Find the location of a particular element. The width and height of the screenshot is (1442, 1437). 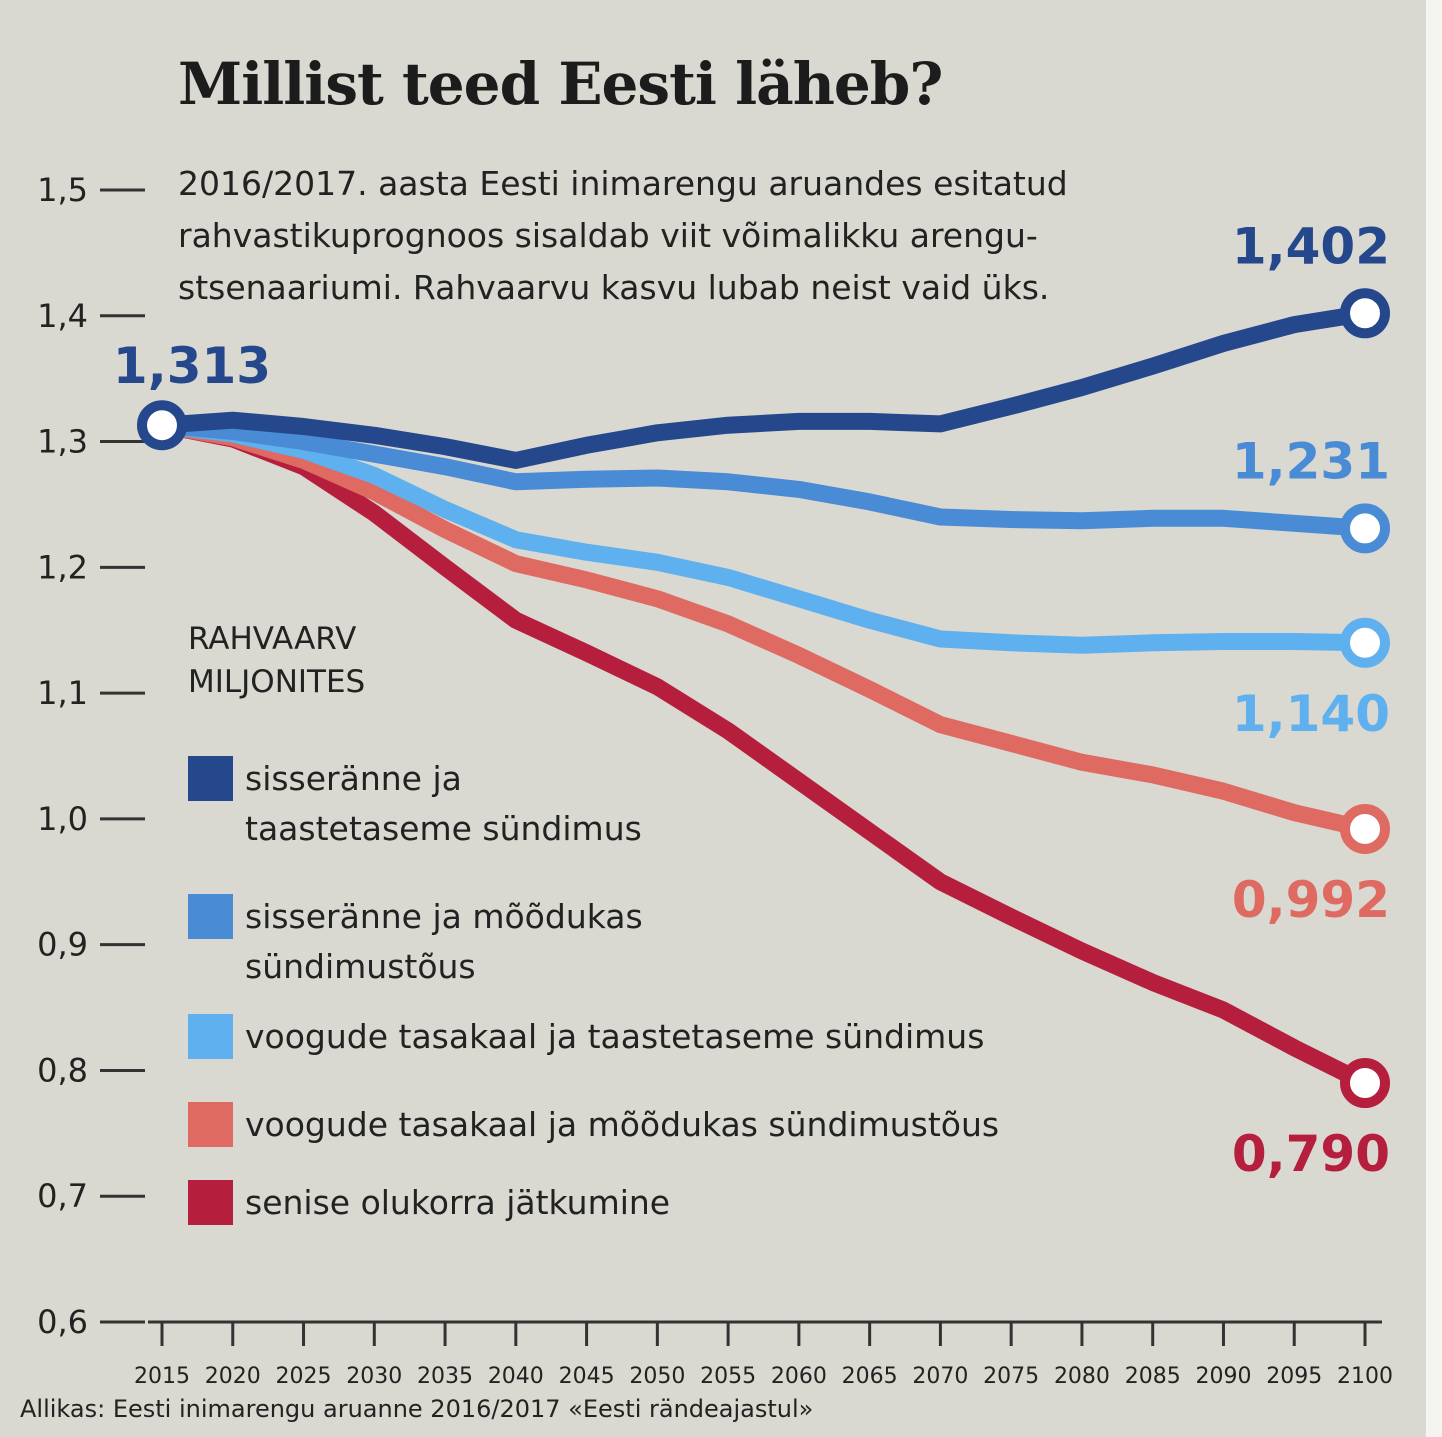

y-tick-label: 0,8 is located at coordinates (62, 1070).